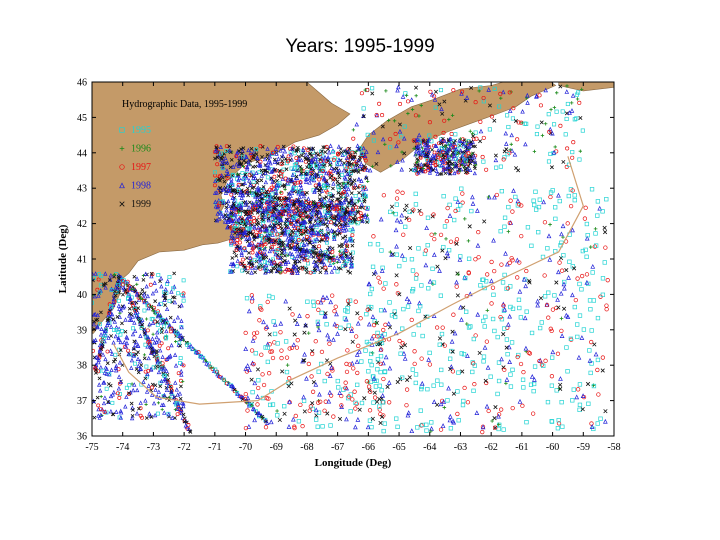 This screenshot has width=720, height=540. What do you see at coordinates (82, 366) in the screenshot?
I see `y-tick-label: 38` at bounding box center [82, 366].